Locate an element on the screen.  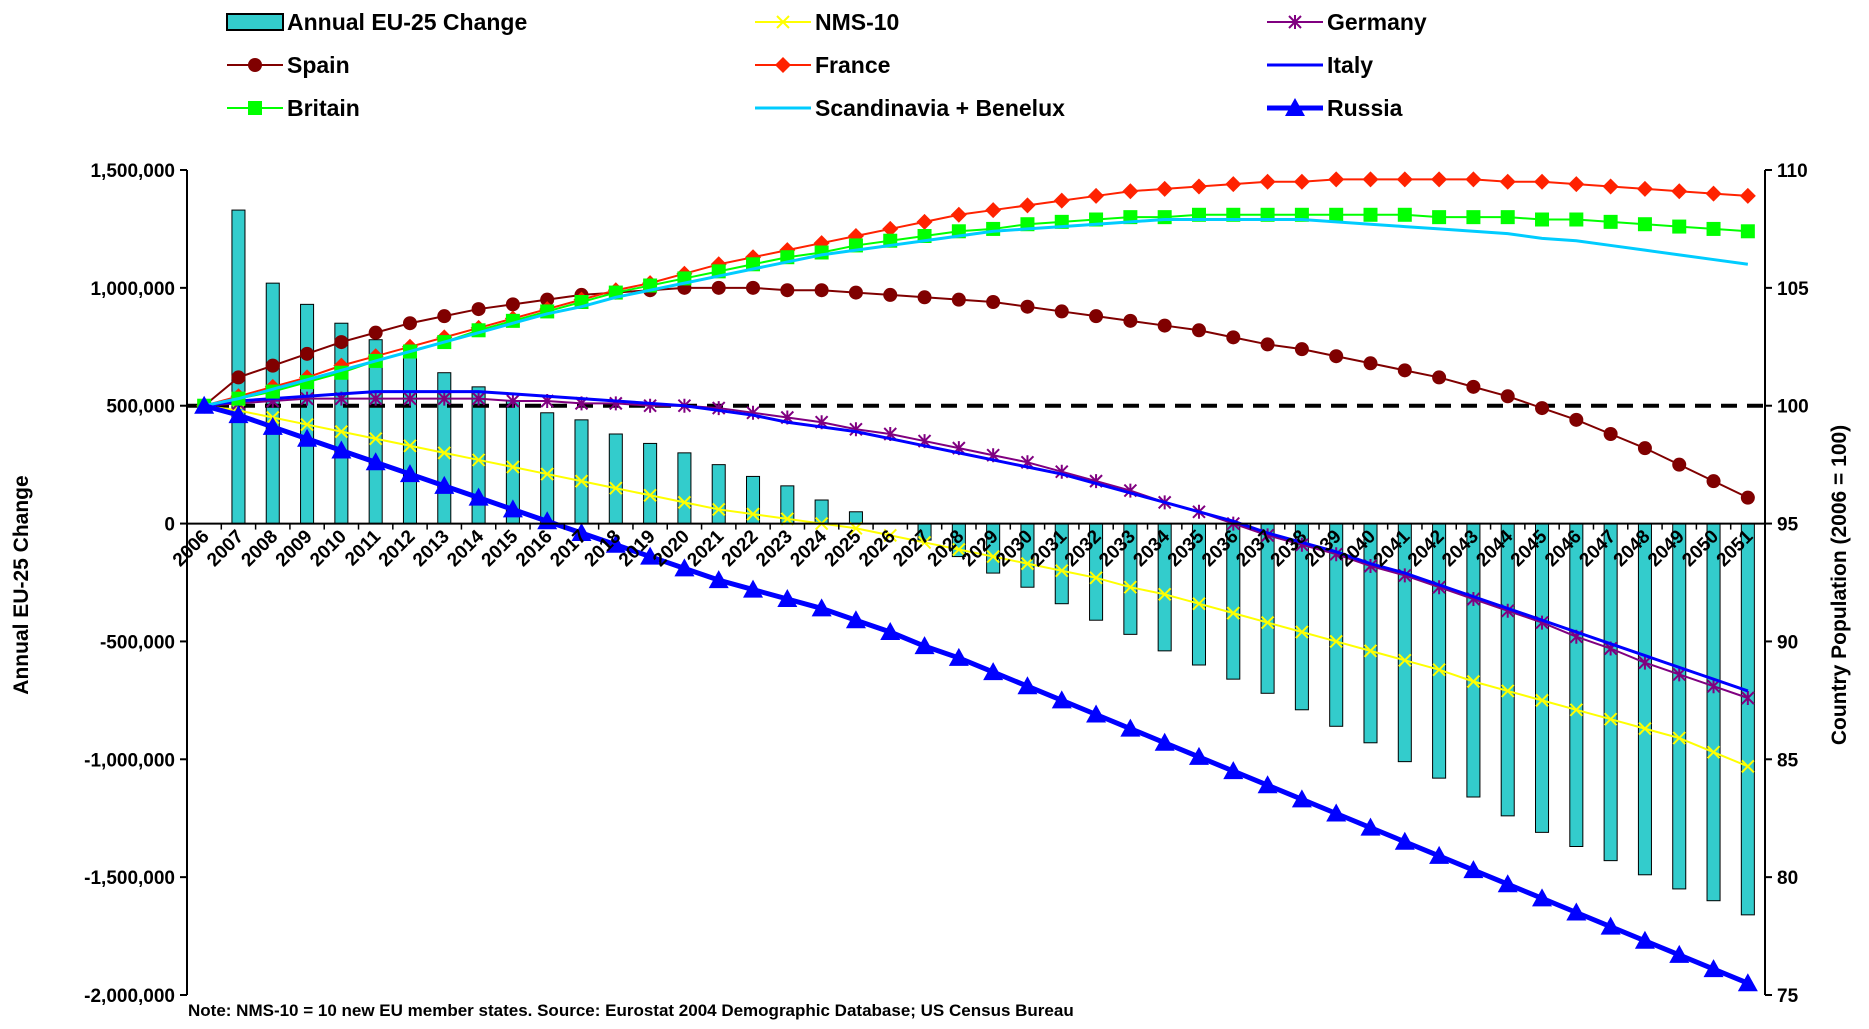
bar-2049 is located at coordinates (1679, 706).